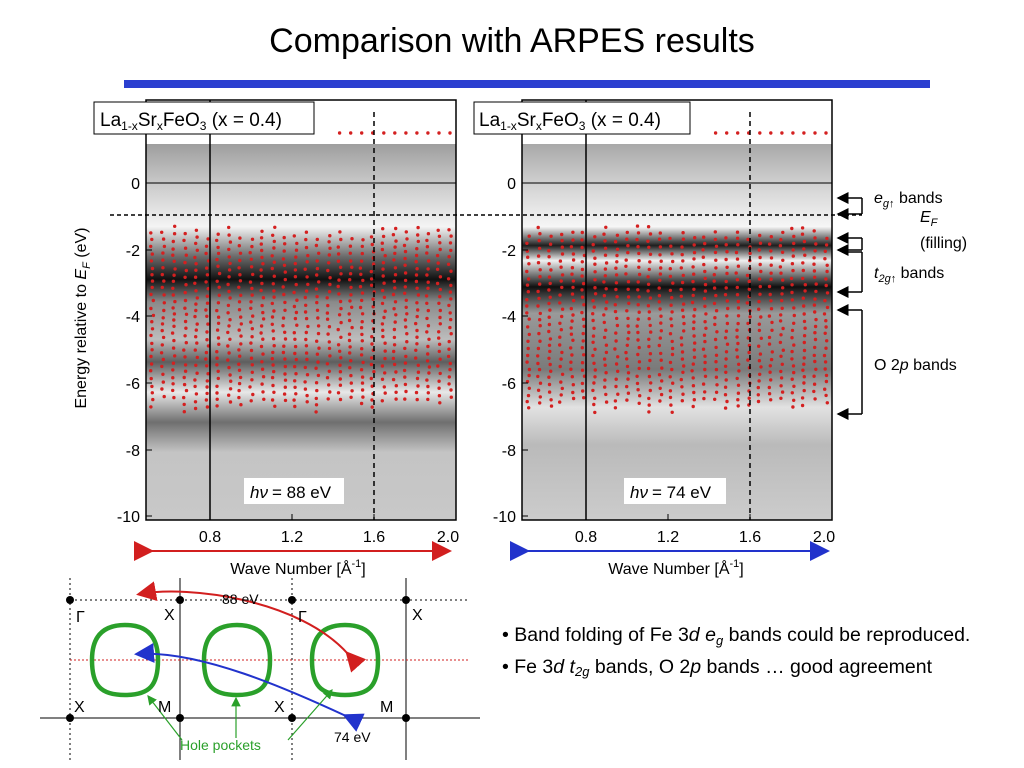 This screenshot has height=768, width=1024. Describe the element at coordinates (824, 537) in the screenshot. I see `x-tick-label: 2.0` at that location.